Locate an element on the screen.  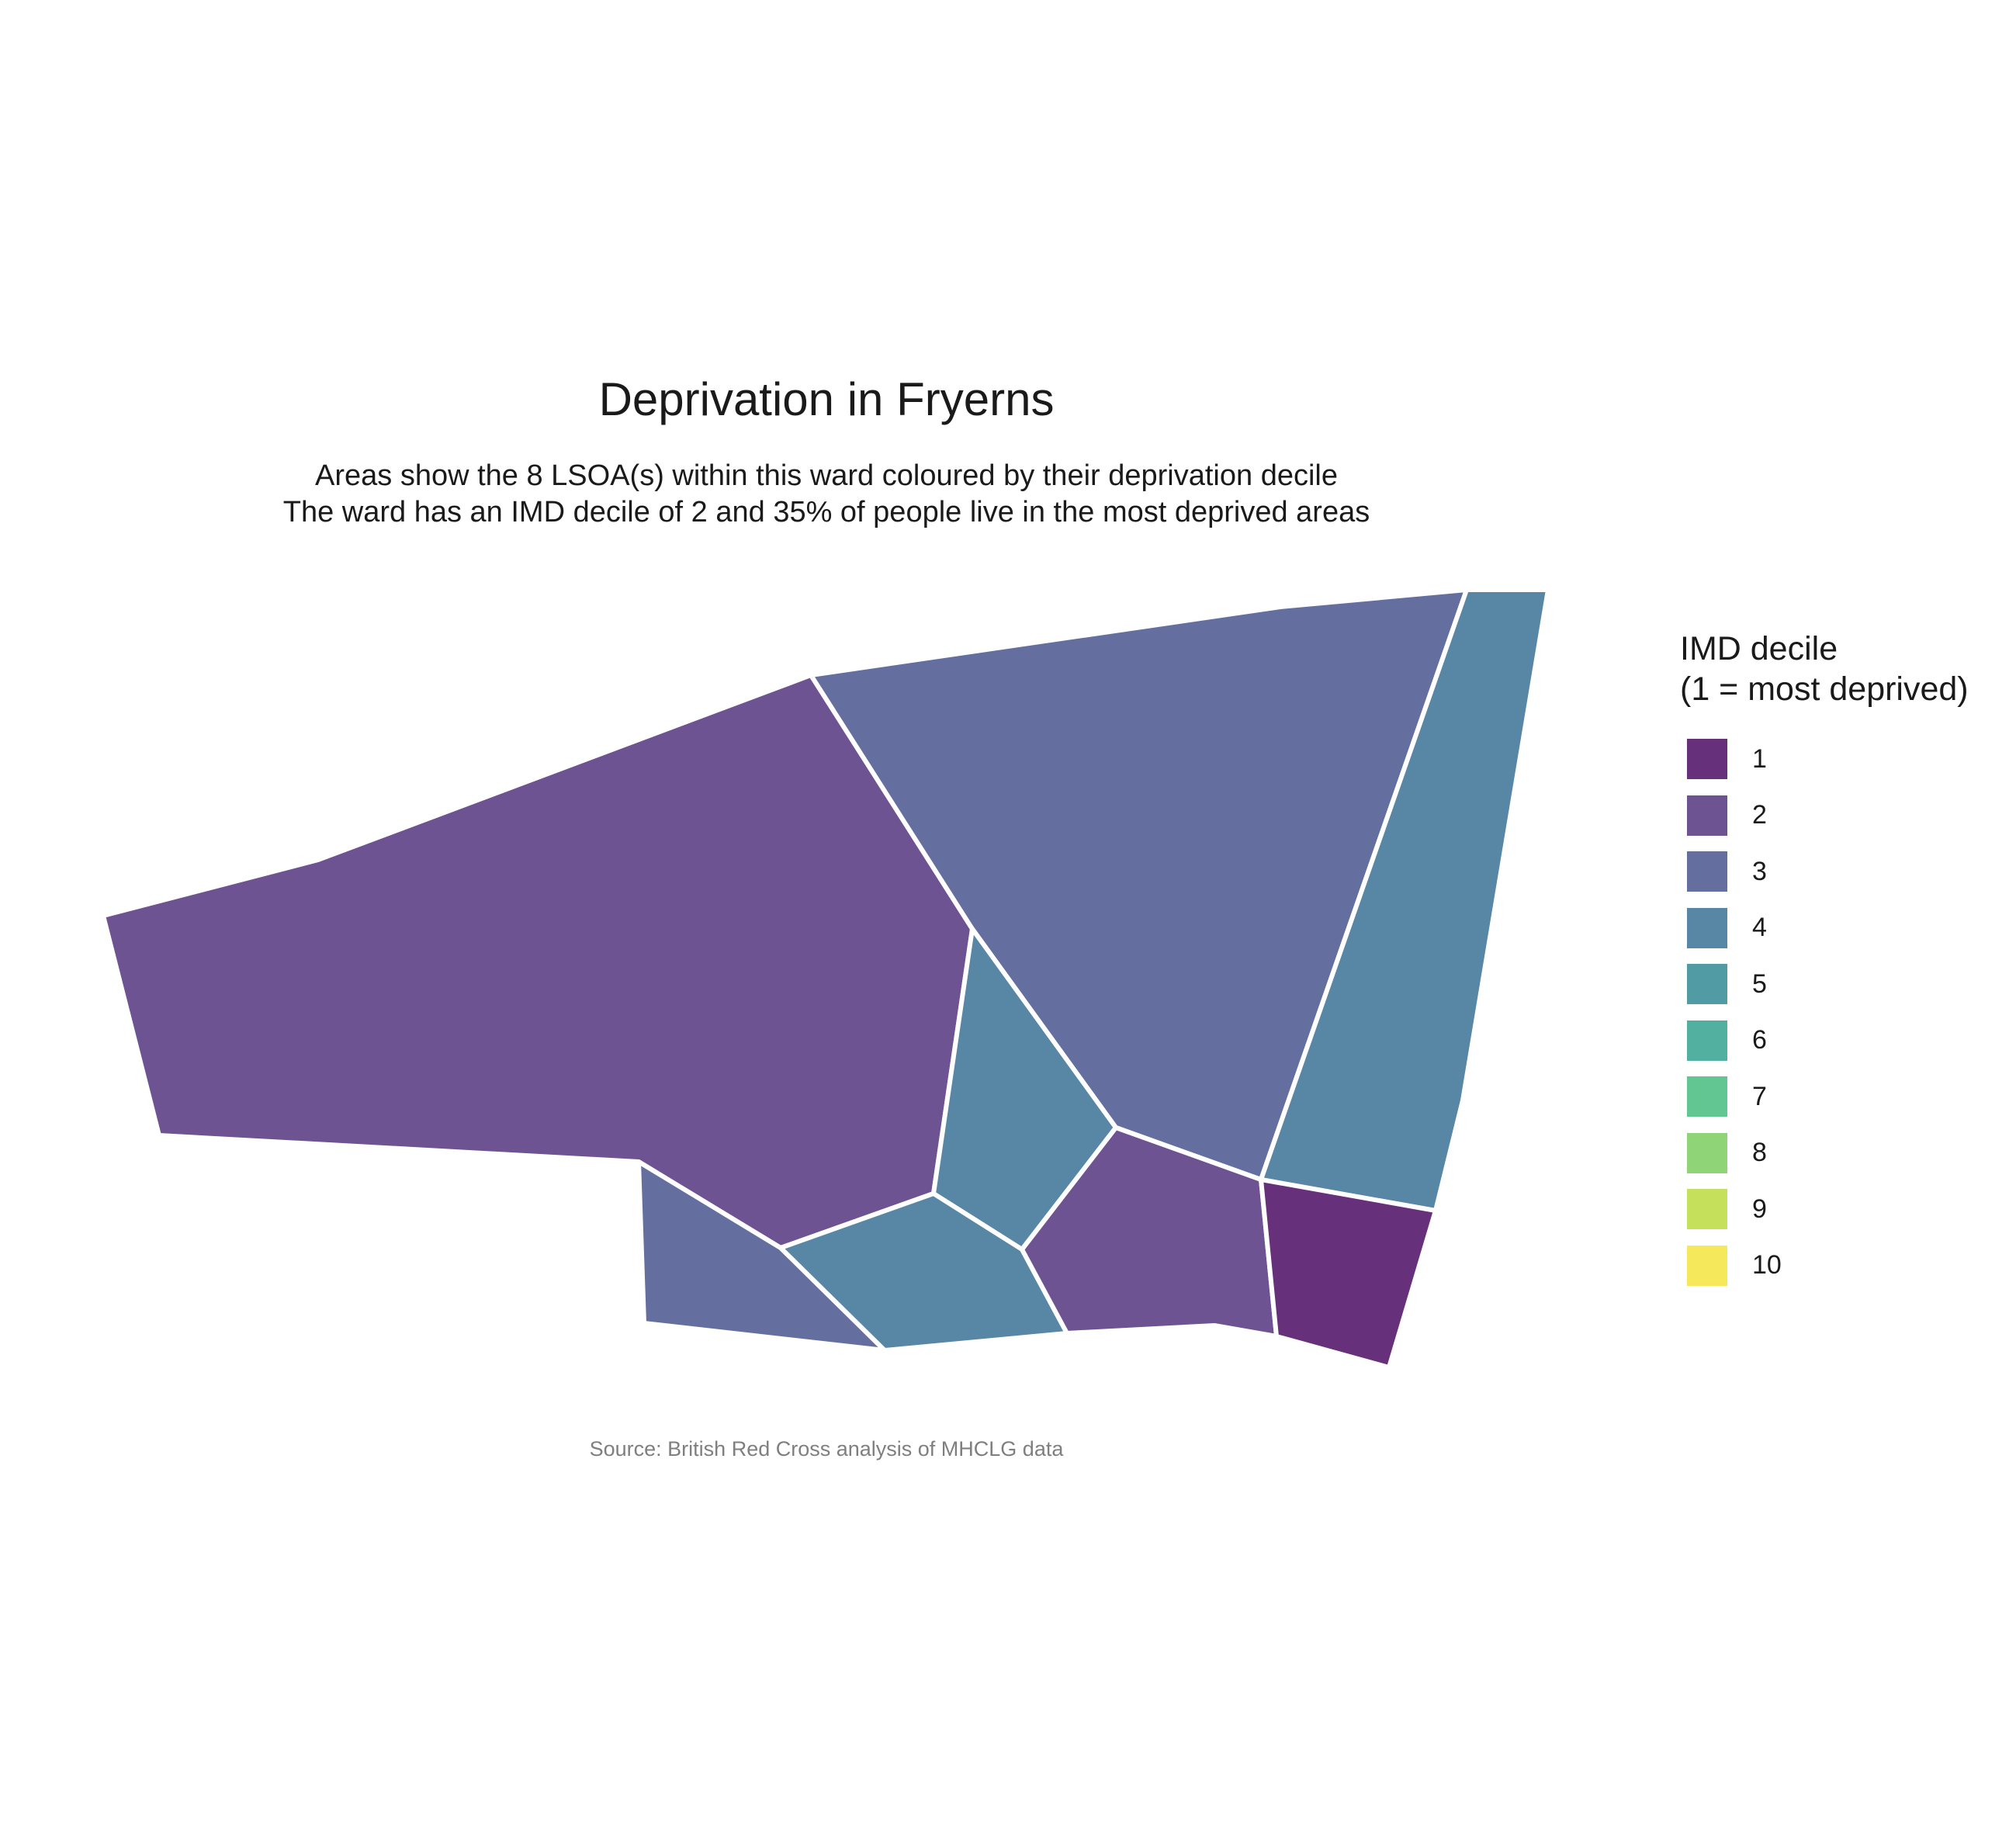
legend-item: 3 is located at coordinates (1825, 872).